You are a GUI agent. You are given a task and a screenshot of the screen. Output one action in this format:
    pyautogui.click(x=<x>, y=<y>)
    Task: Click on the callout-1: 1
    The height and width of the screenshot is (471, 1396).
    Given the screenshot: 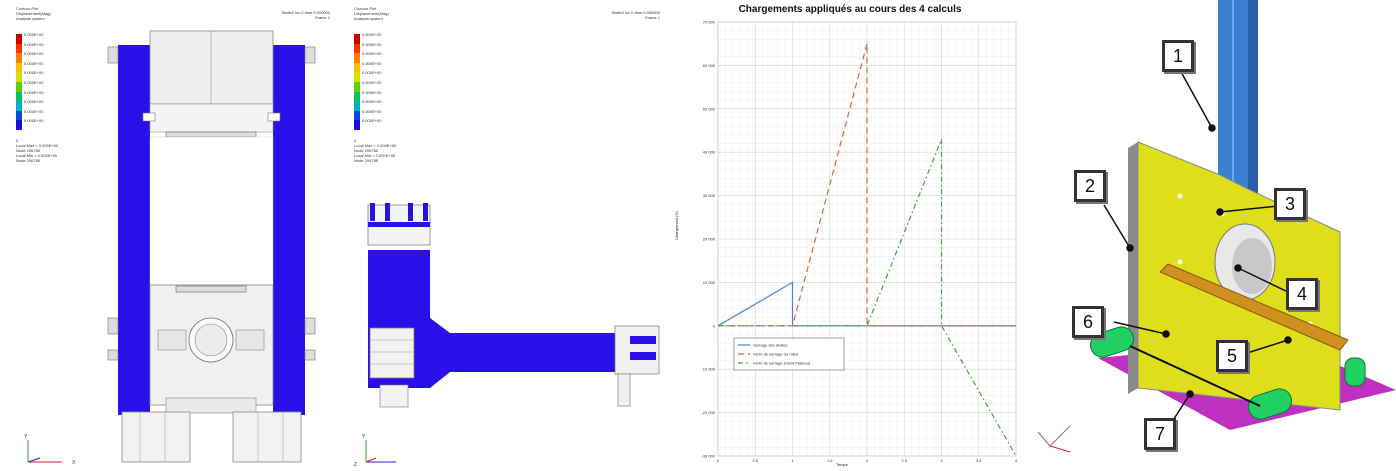 What is the action you would take?
    pyautogui.click(x=1178, y=56)
    